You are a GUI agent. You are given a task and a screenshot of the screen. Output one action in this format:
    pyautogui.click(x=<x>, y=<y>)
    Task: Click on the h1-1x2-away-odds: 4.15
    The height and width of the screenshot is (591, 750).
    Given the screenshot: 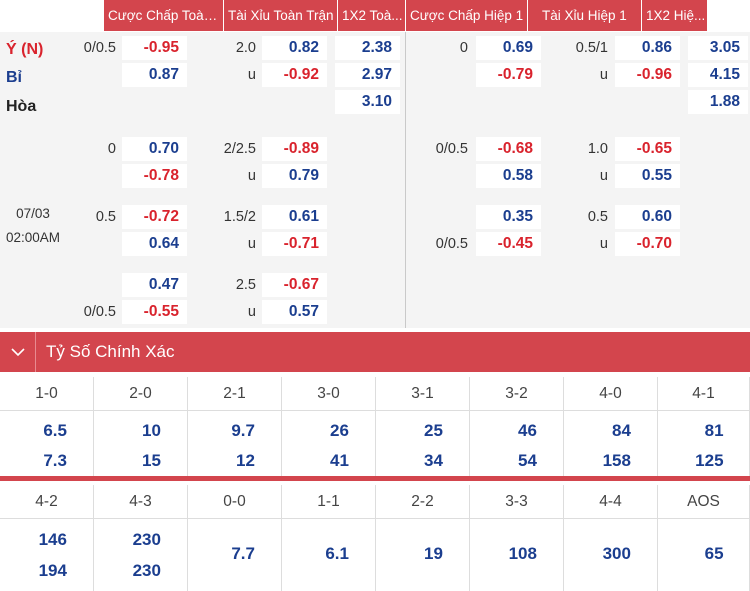 What is the action you would take?
    pyautogui.click(x=718, y=75)
    